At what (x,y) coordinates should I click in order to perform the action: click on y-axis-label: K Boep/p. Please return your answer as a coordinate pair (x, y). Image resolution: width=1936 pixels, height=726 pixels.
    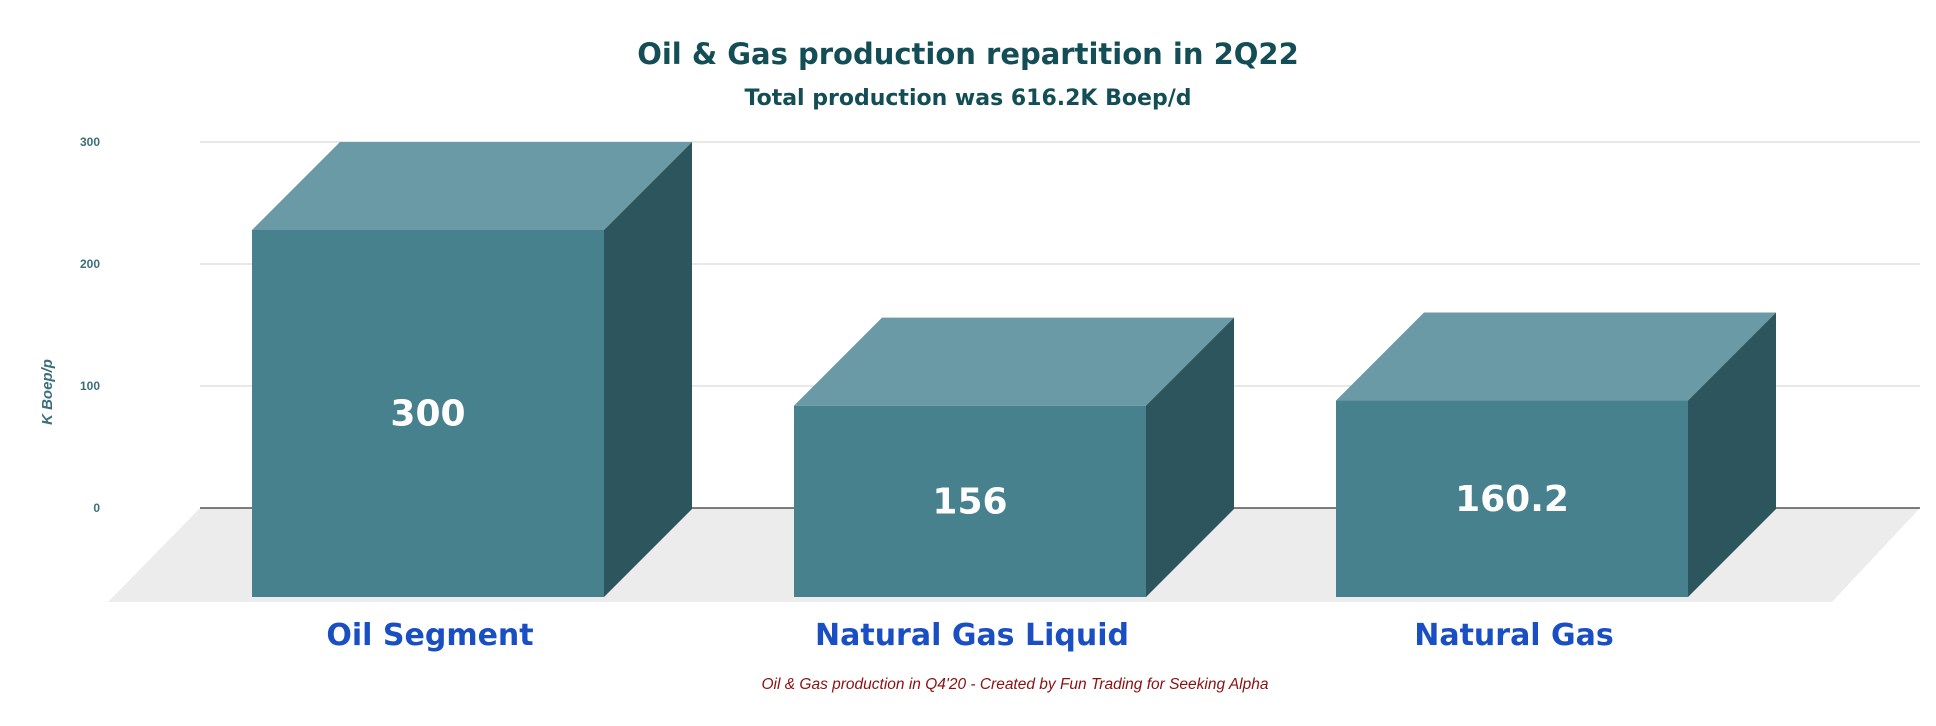
    Looking at the image, I should click on (47, 392).